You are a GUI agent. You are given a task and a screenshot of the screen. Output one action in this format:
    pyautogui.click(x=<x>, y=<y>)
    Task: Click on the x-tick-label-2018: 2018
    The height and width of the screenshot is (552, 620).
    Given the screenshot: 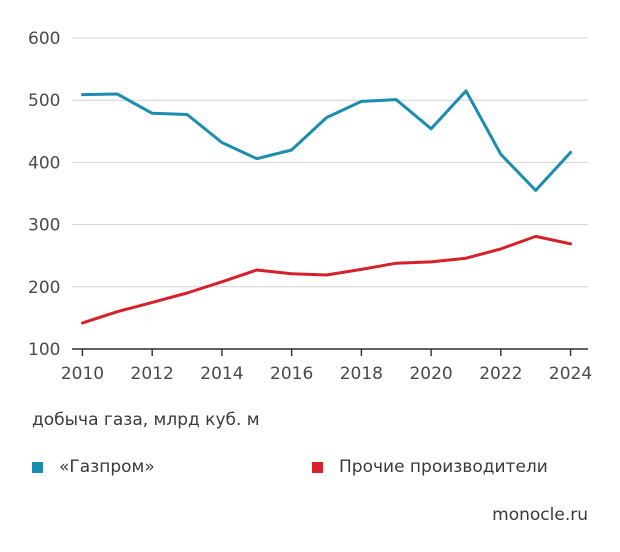 What is the action you would take?
    pyautogui.click(x=361, y=374)
    